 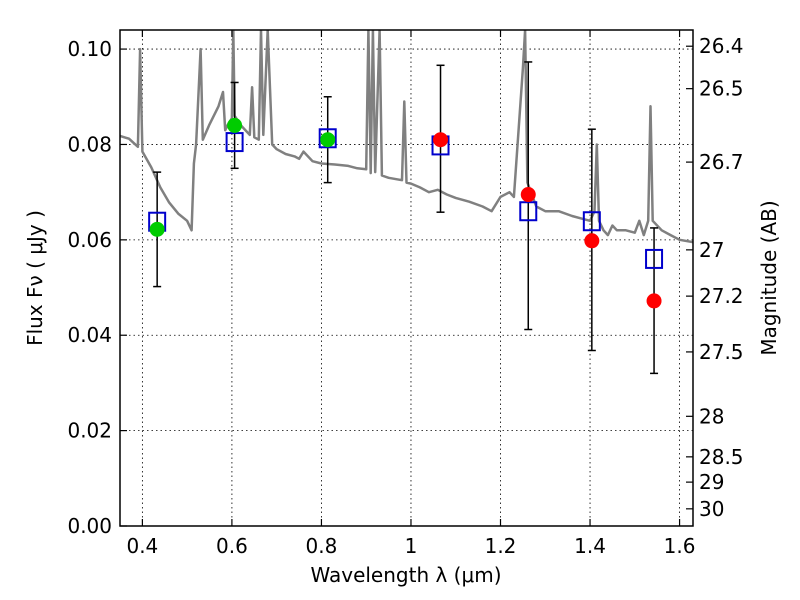 What do you see at coordinates (405, 575) in the screenshot?
I see `x-axis-label: Wavelength λ (μm)` at bounding box center [405, 575].